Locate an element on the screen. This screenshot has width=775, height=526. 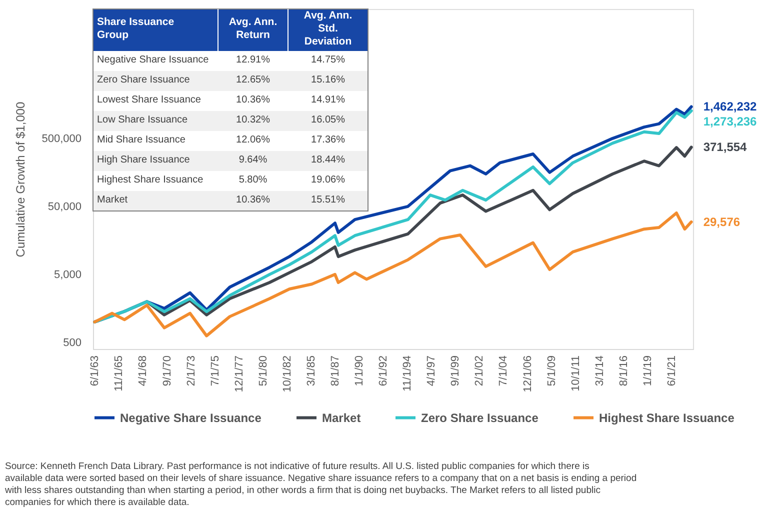
annotation: 14.75% is located at coordinates (328, 60).